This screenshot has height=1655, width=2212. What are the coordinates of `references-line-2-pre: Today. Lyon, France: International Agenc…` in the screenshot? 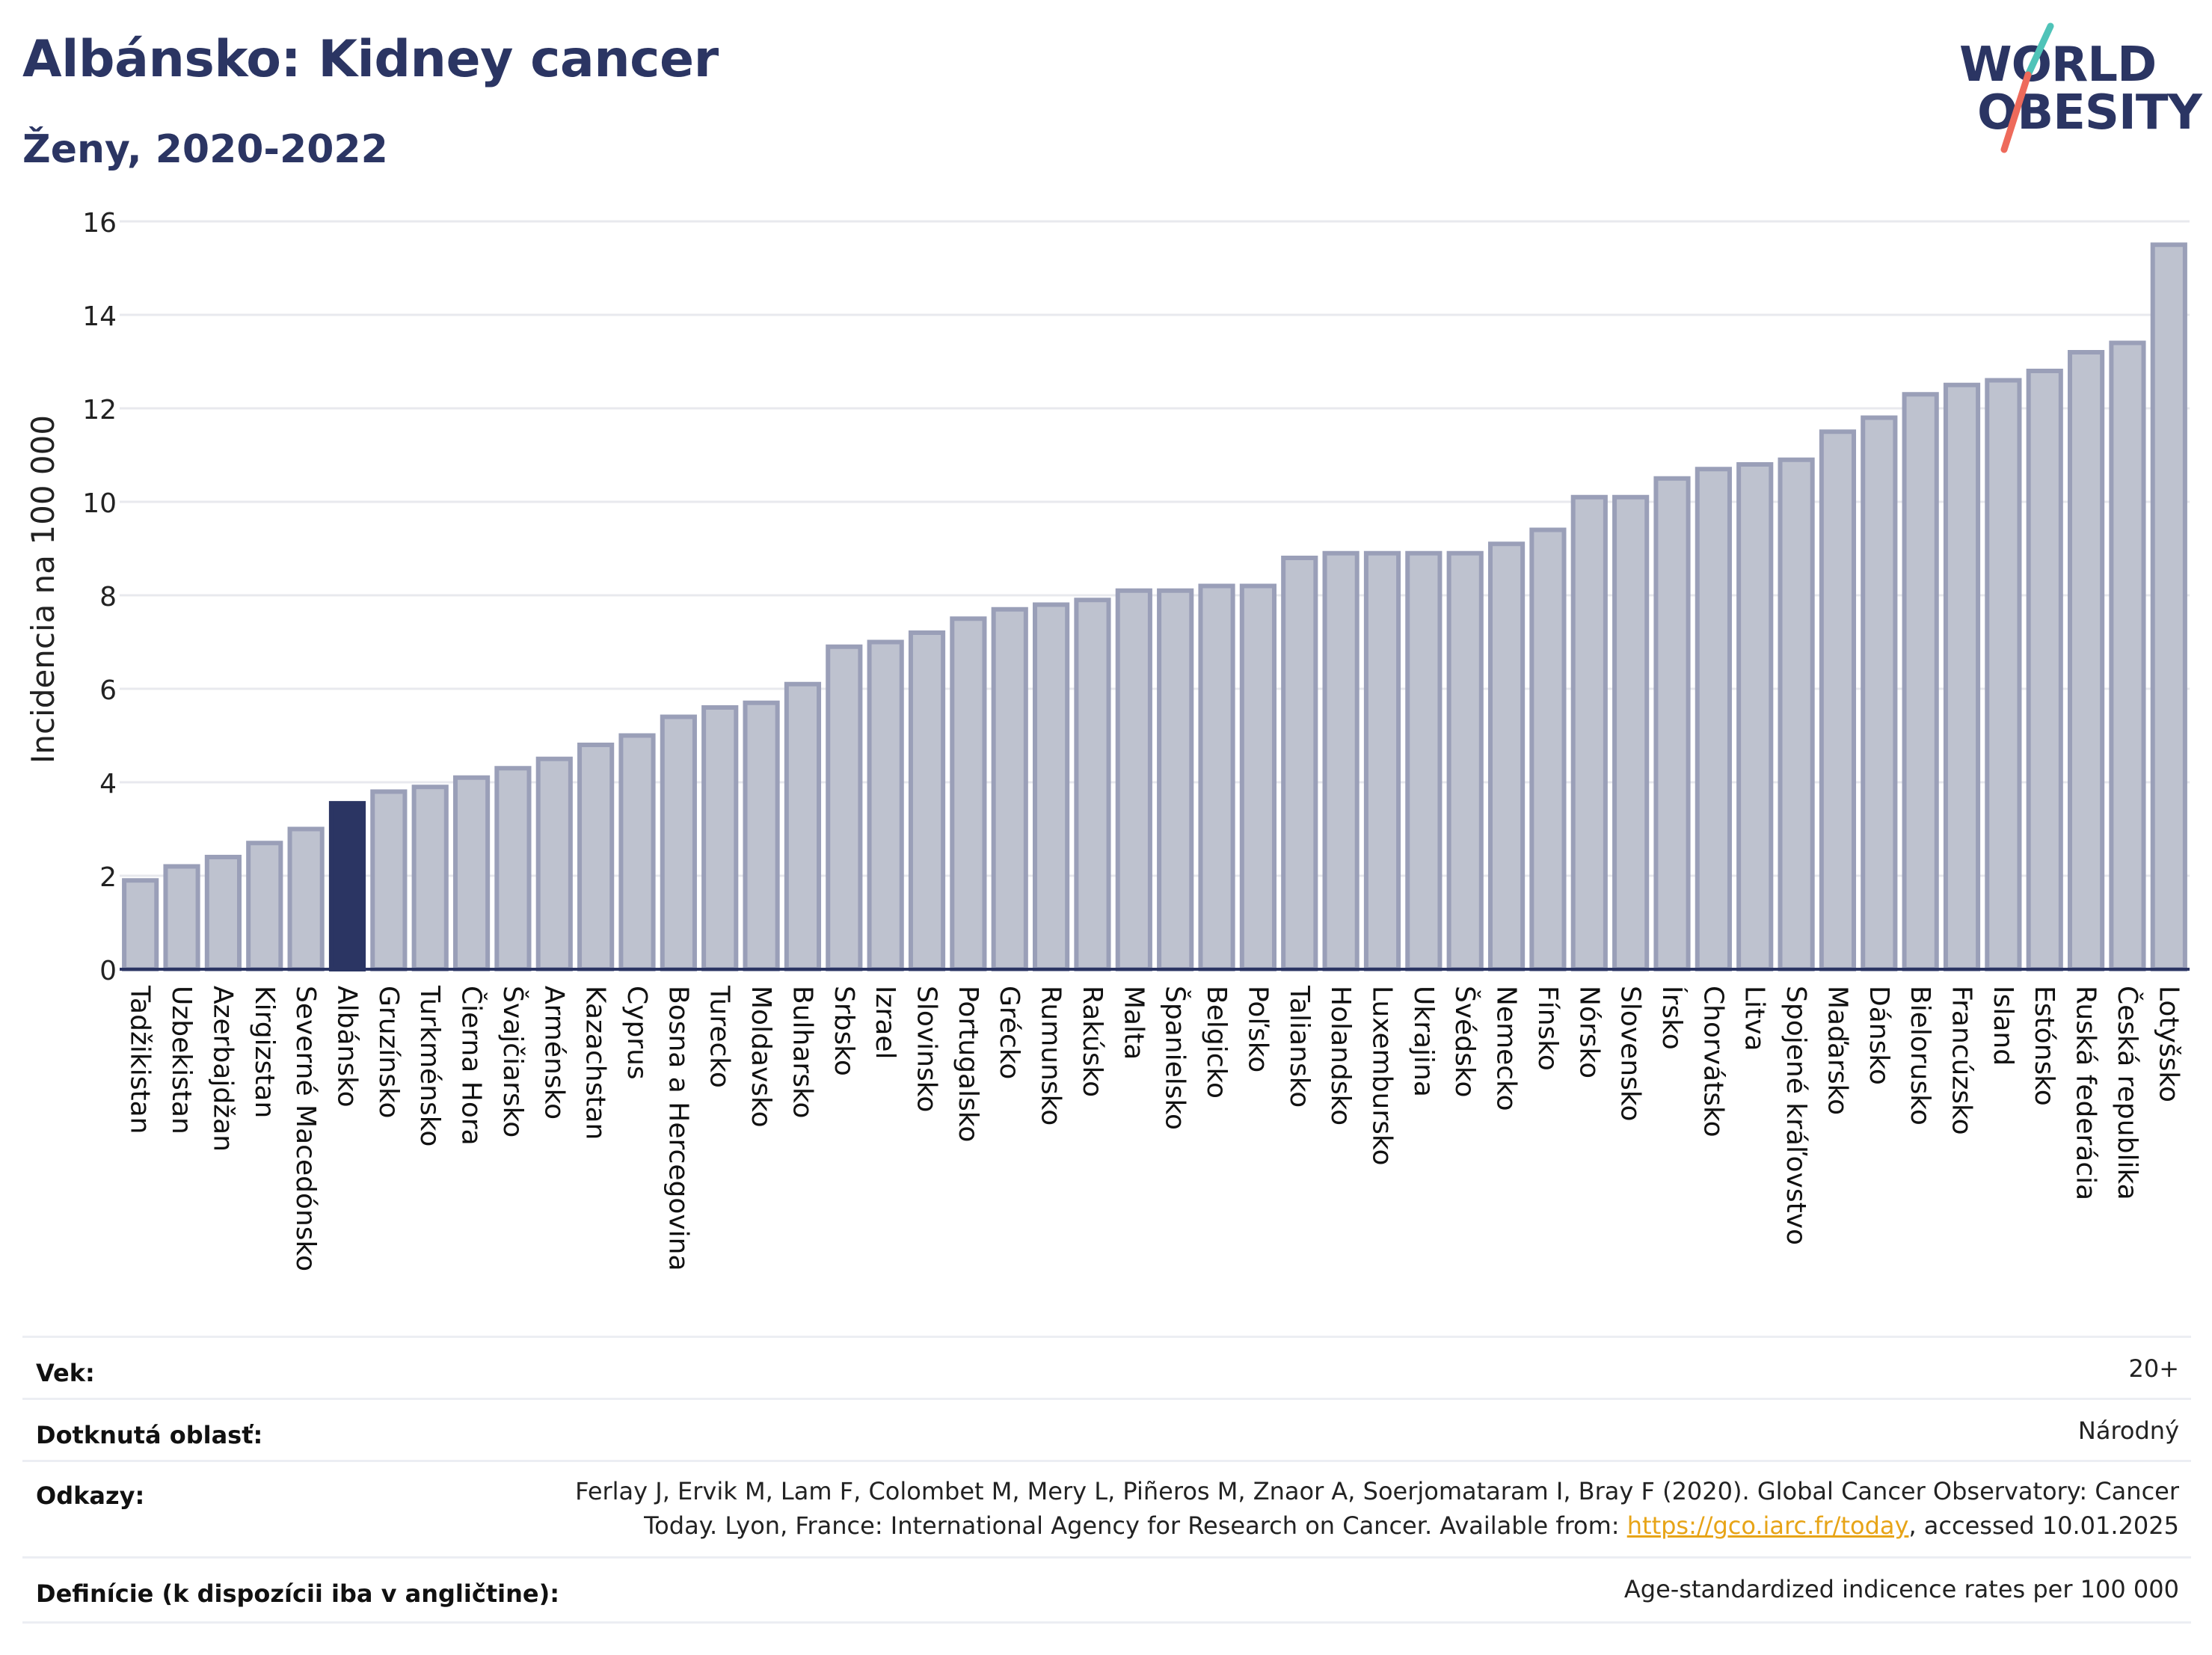 It's located at (1135, 1525).